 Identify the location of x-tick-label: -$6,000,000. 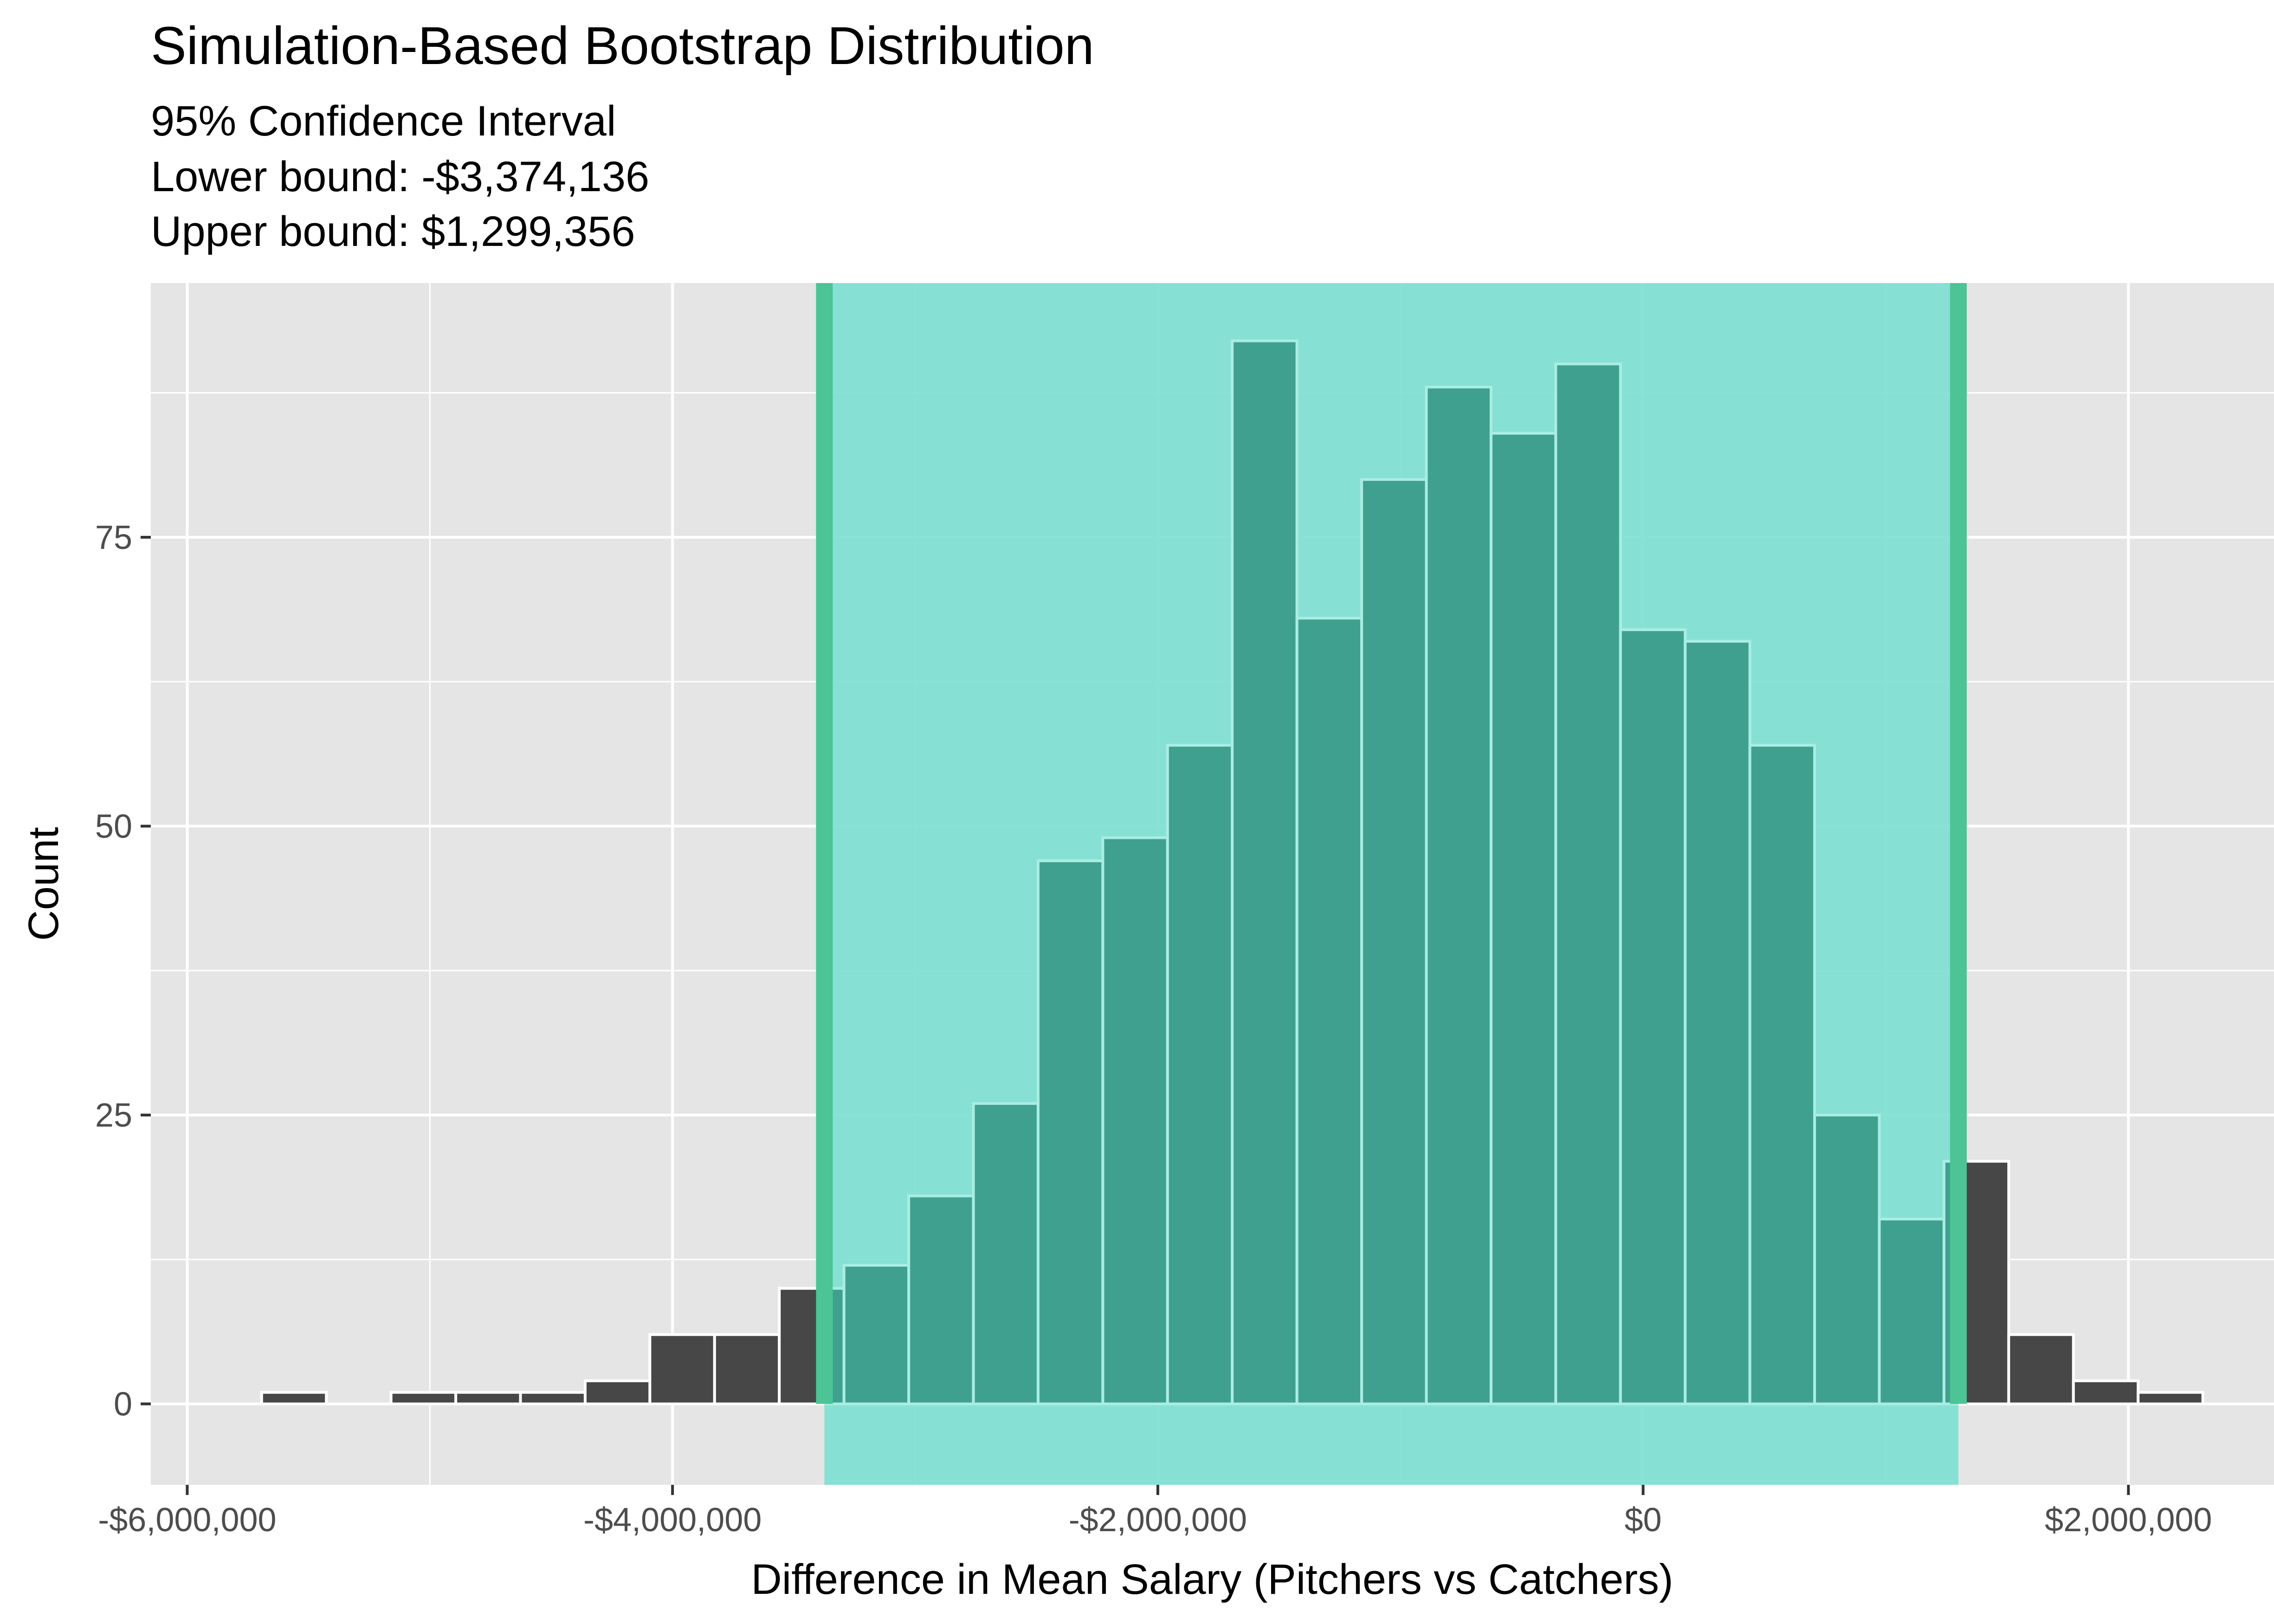
(187, 1521).